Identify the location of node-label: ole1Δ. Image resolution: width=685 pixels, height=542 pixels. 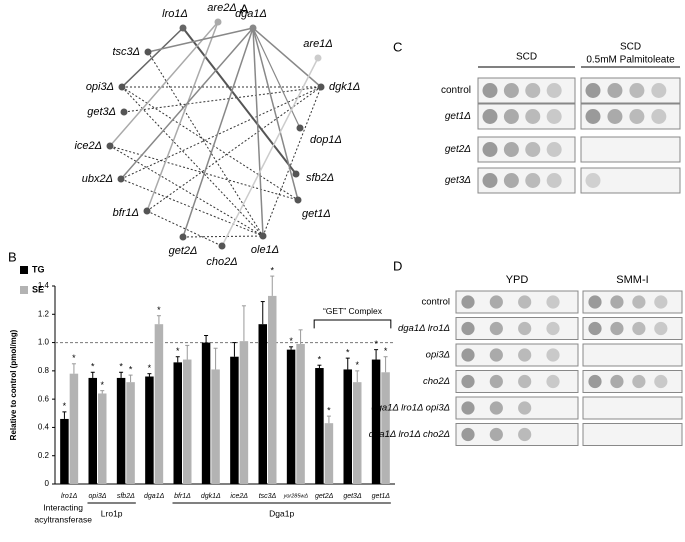
(265, 250).